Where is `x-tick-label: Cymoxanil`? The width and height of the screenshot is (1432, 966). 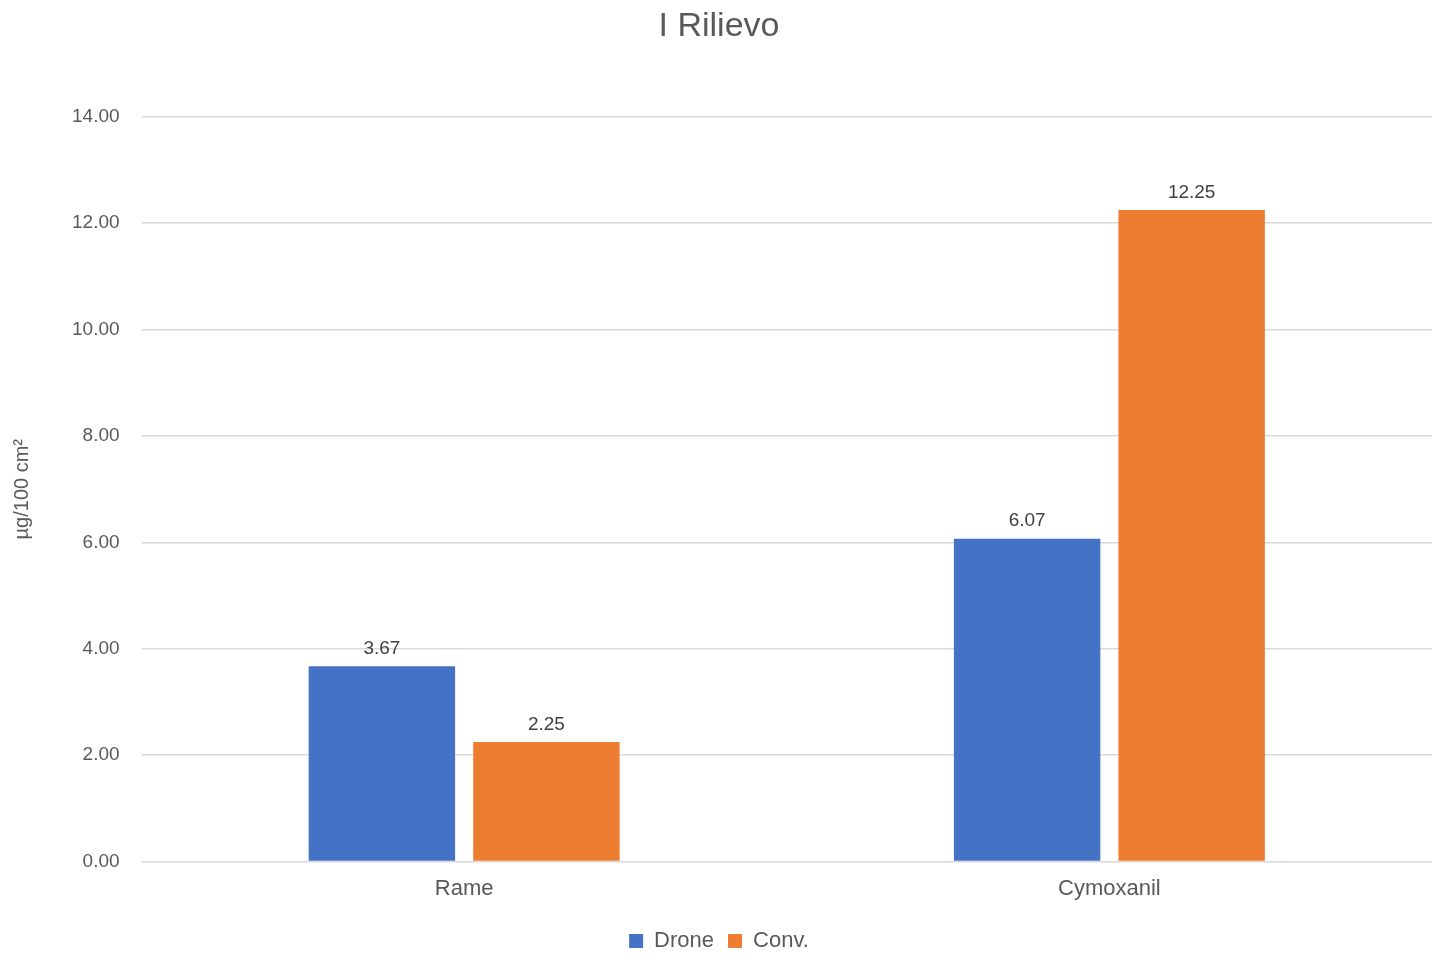 x-tick-label: Cymoxanil is located at coordinates (1109, 887).